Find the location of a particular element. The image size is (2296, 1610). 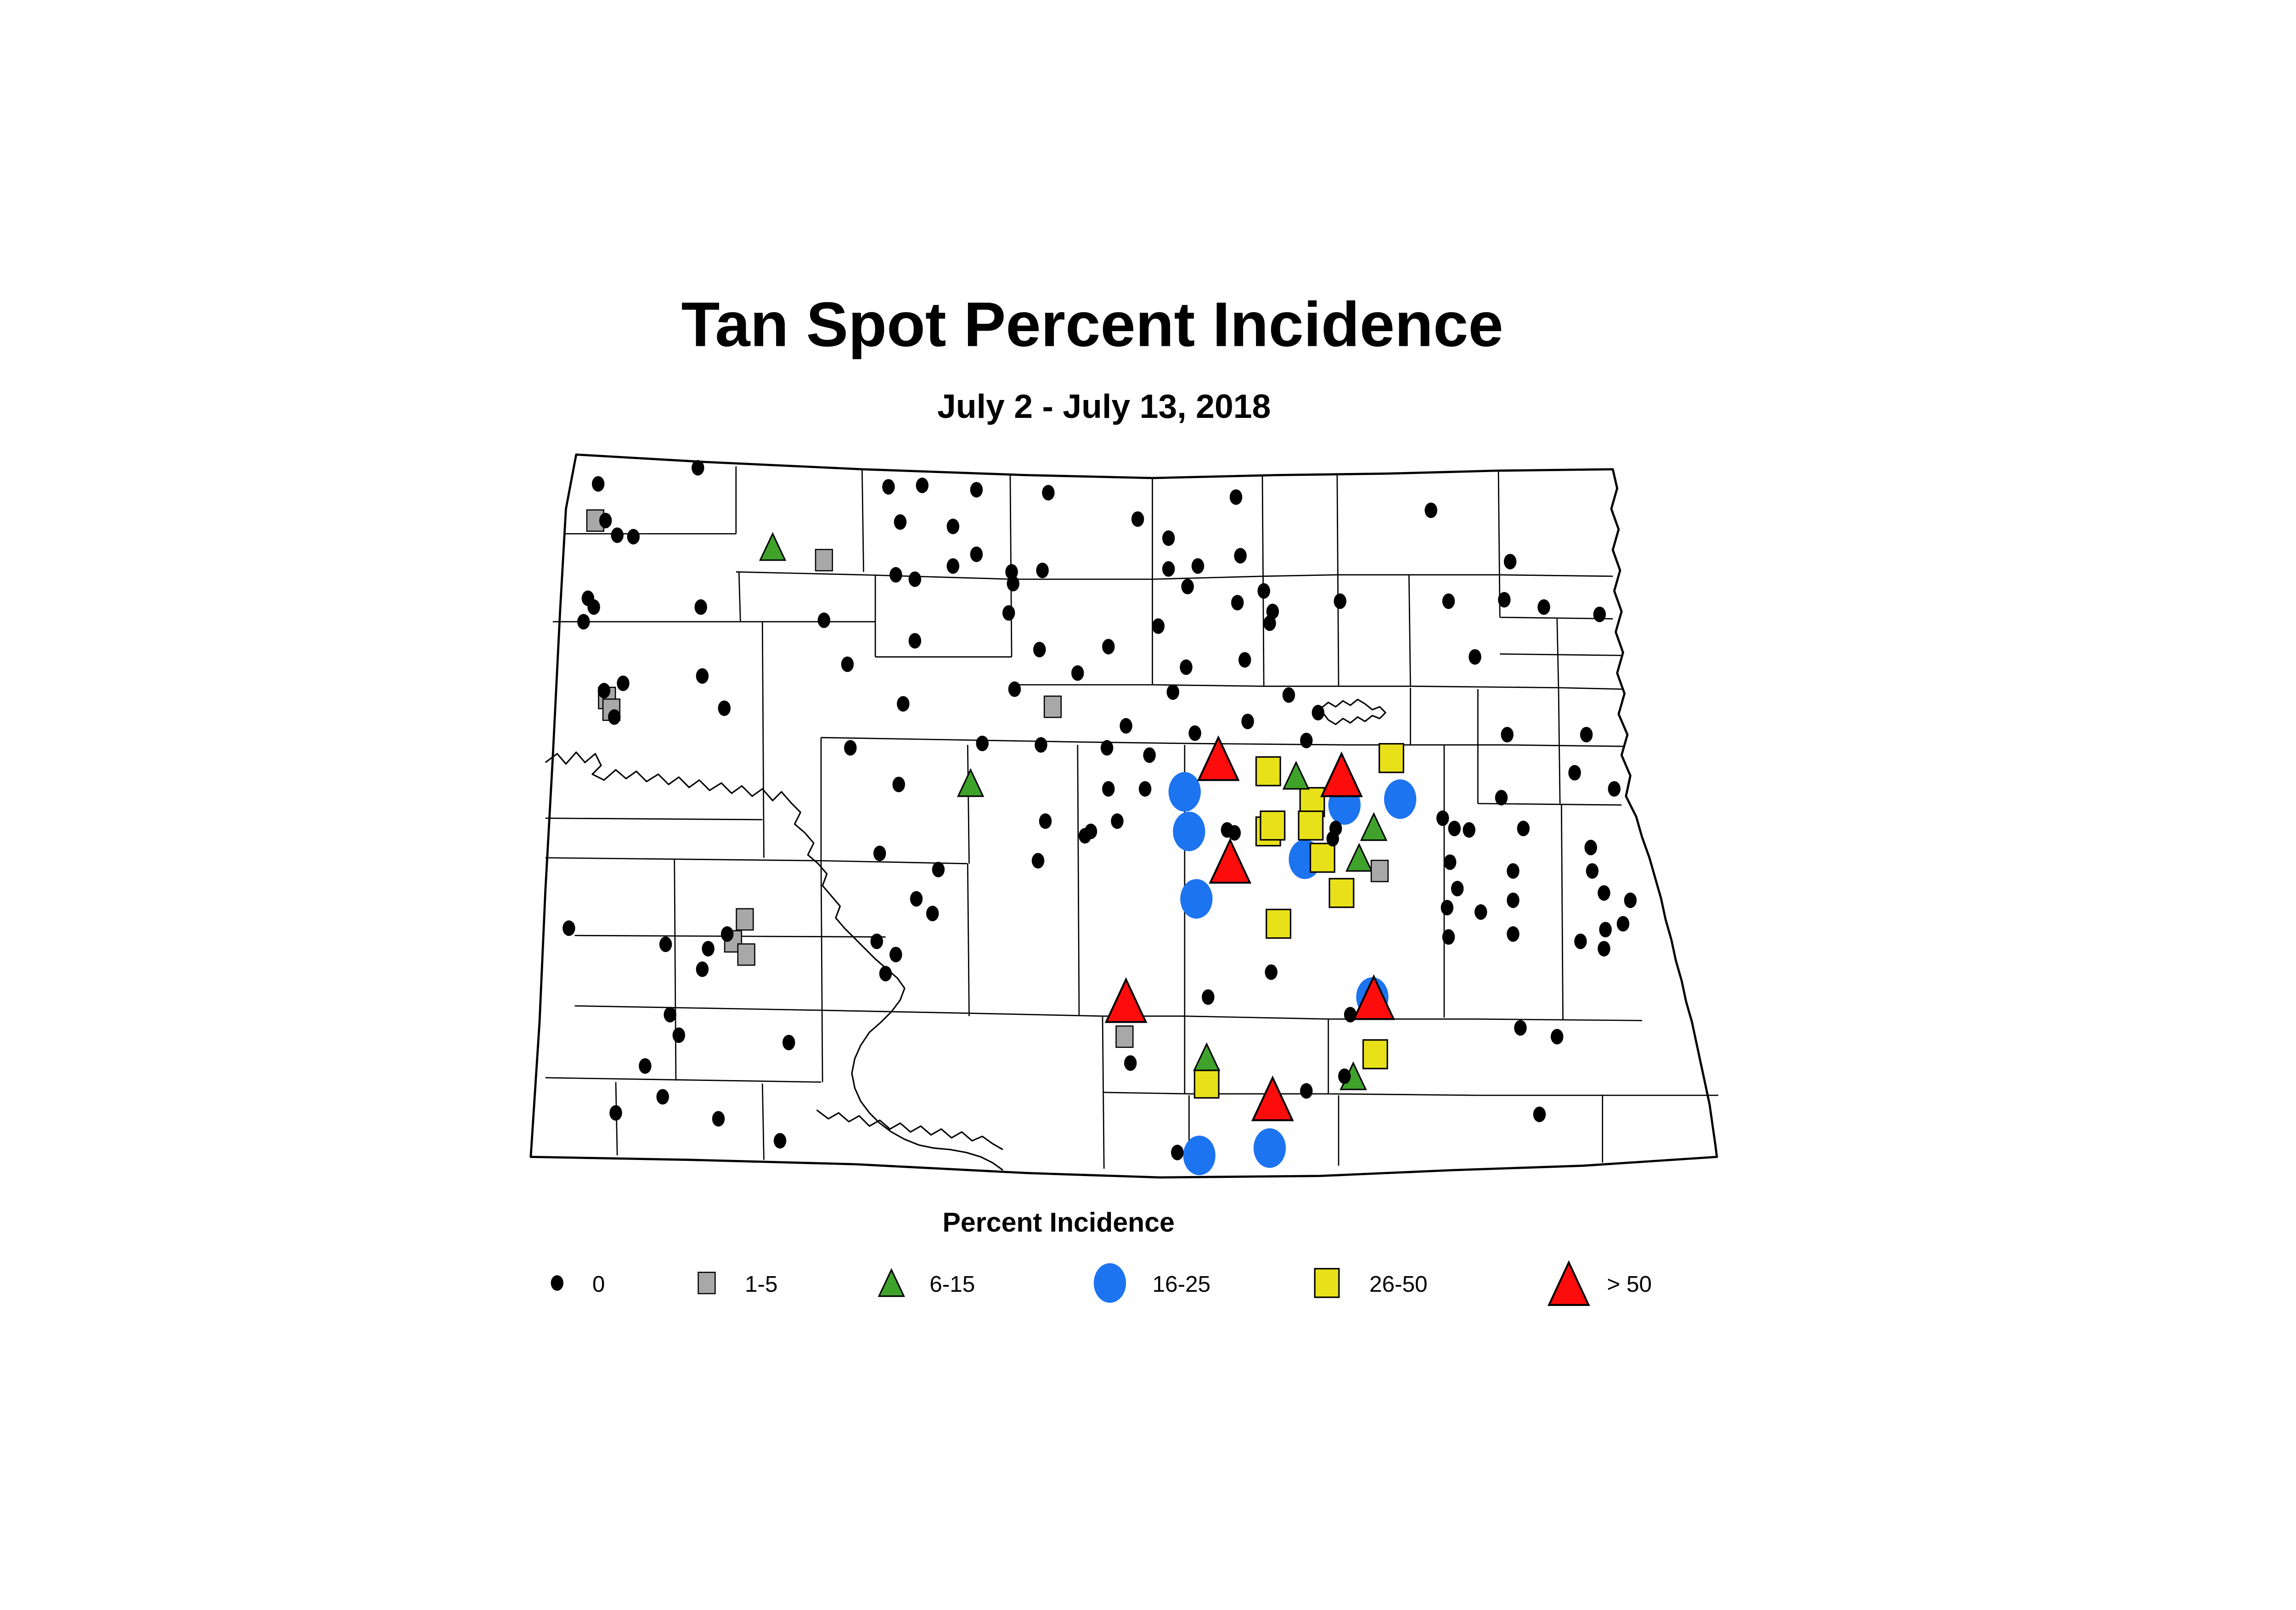

marker-gray-square is located at coordinates (746, 954).